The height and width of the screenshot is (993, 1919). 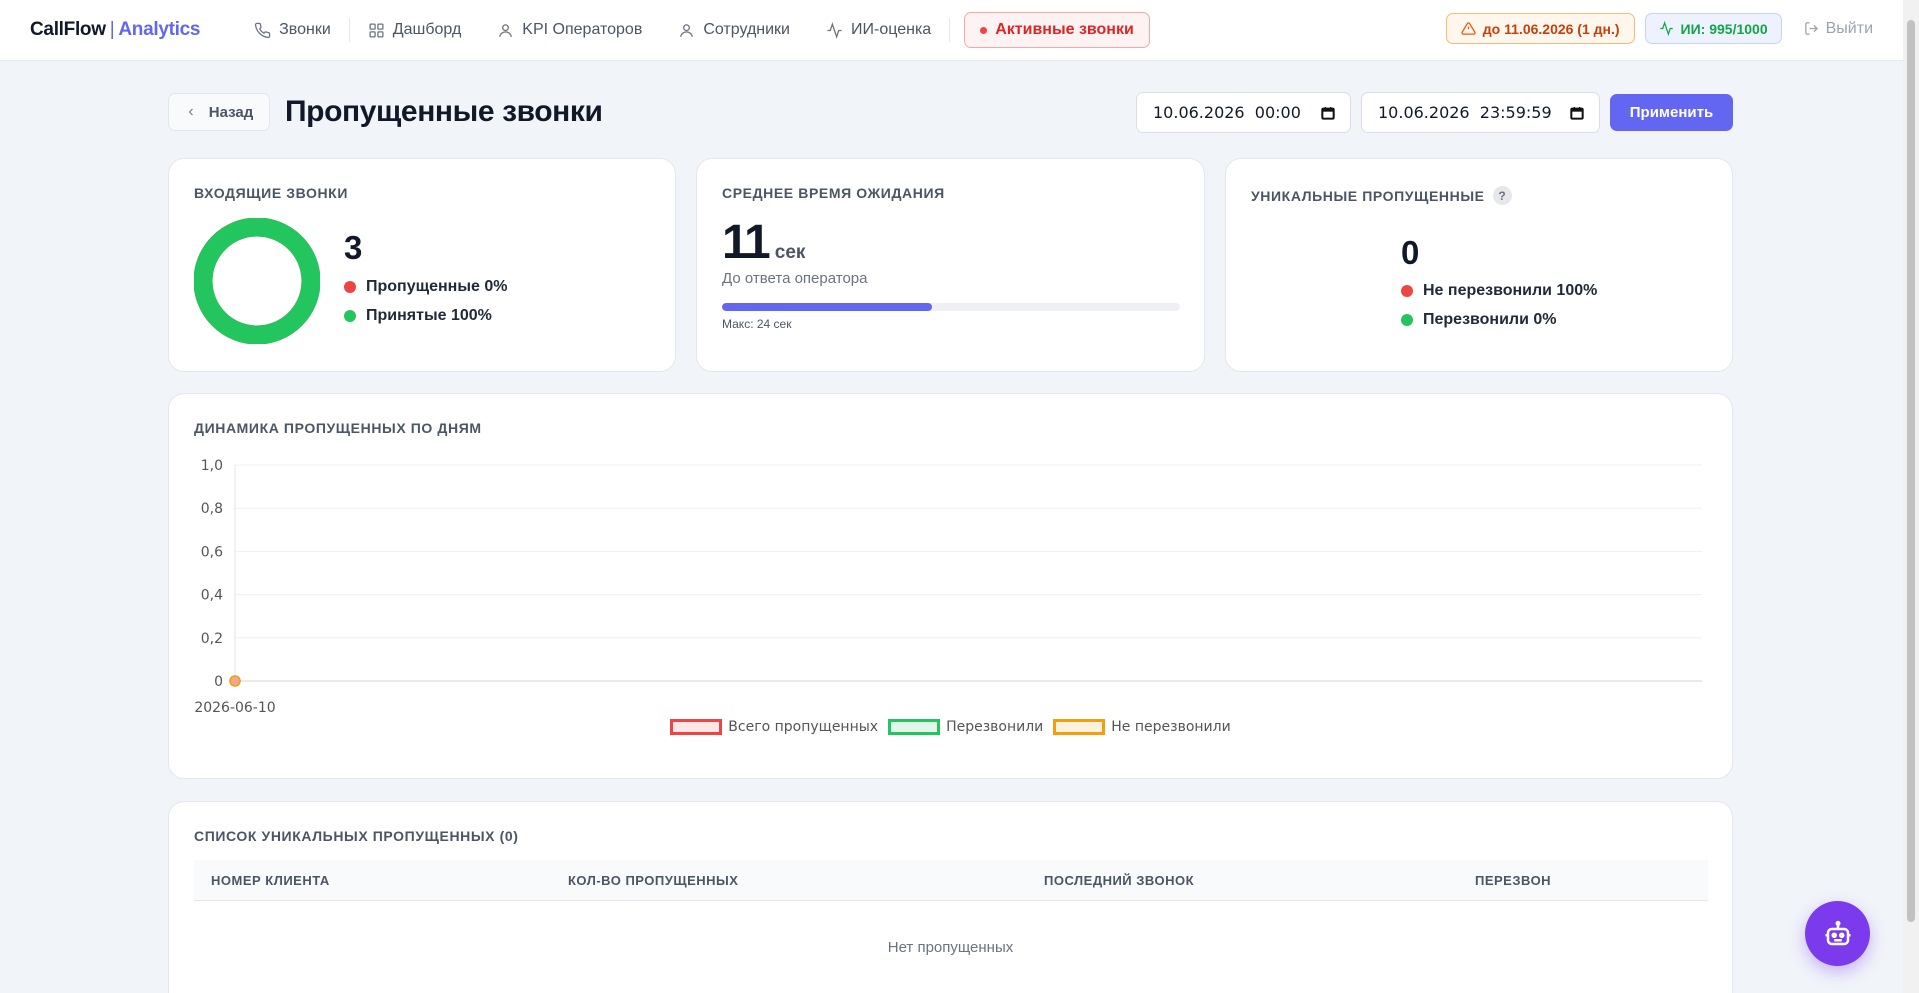 I want to click on wait-title: Среднее время ожидания, so click(x=833, y=193).